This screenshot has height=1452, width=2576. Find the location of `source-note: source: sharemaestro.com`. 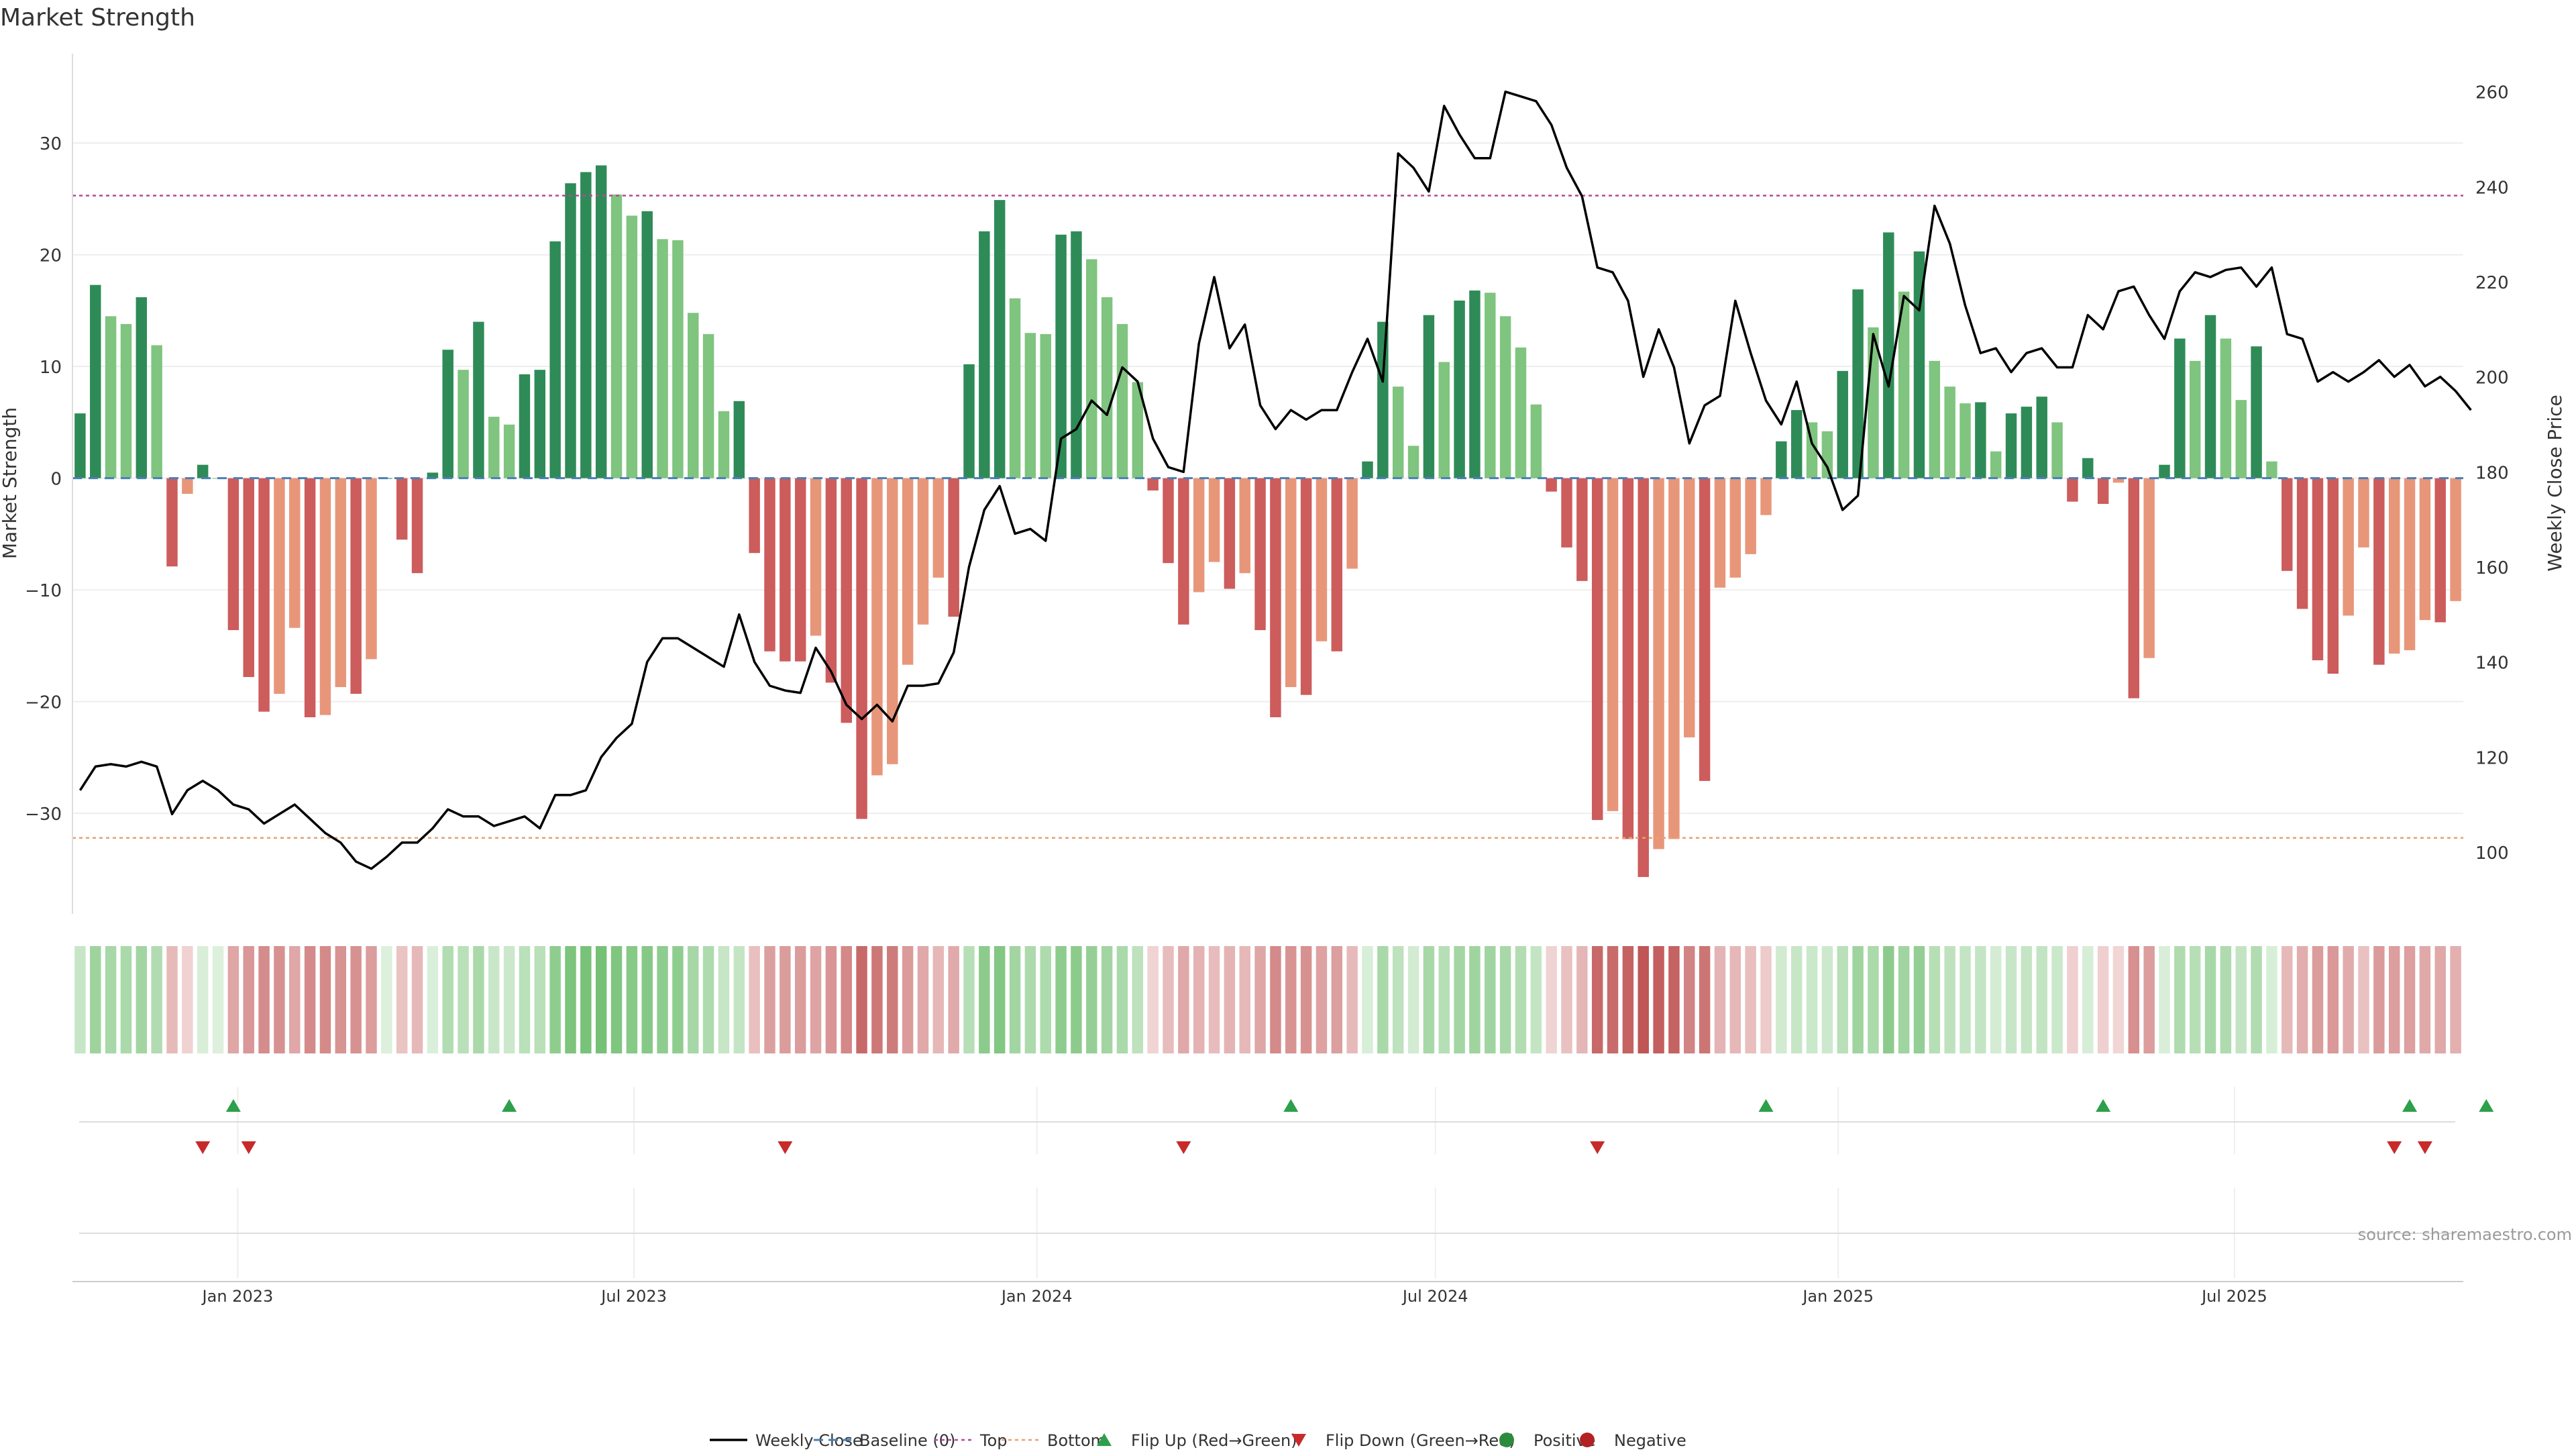

source-note: source: sharemaestro.com is located at coordinates (2465, 1235).